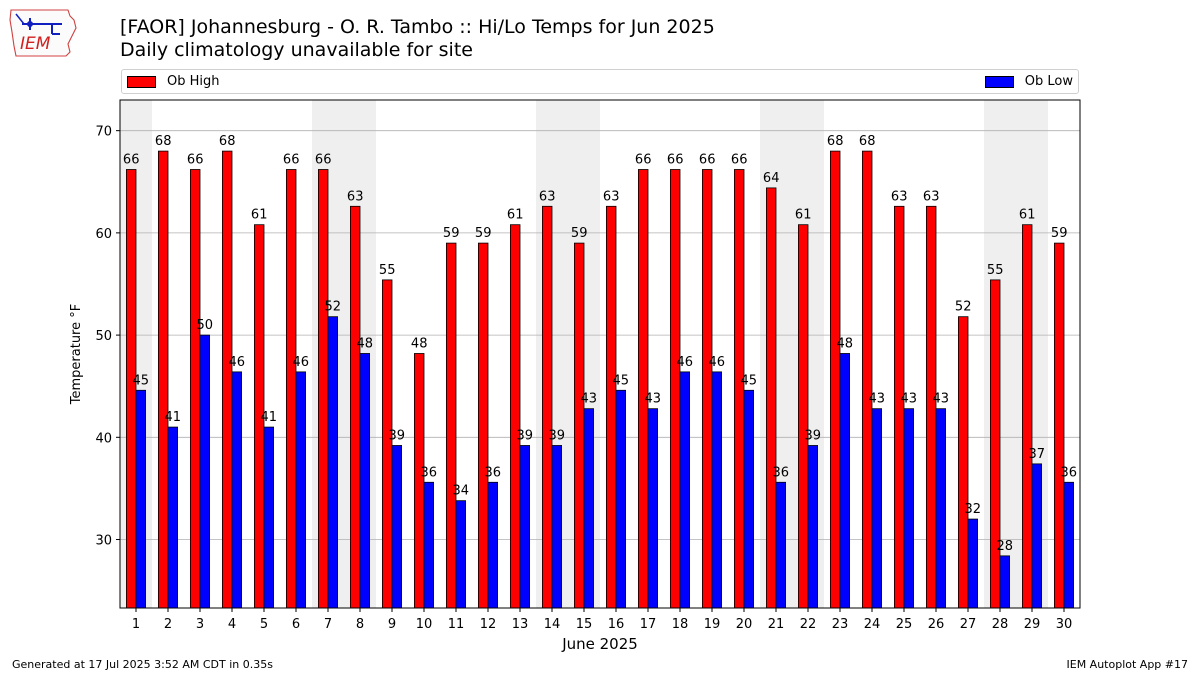  What do you see at coordinates (193, 81) in the screenshot?
I see `legend-label-high: Ob High` at bounding box center [193, 81].